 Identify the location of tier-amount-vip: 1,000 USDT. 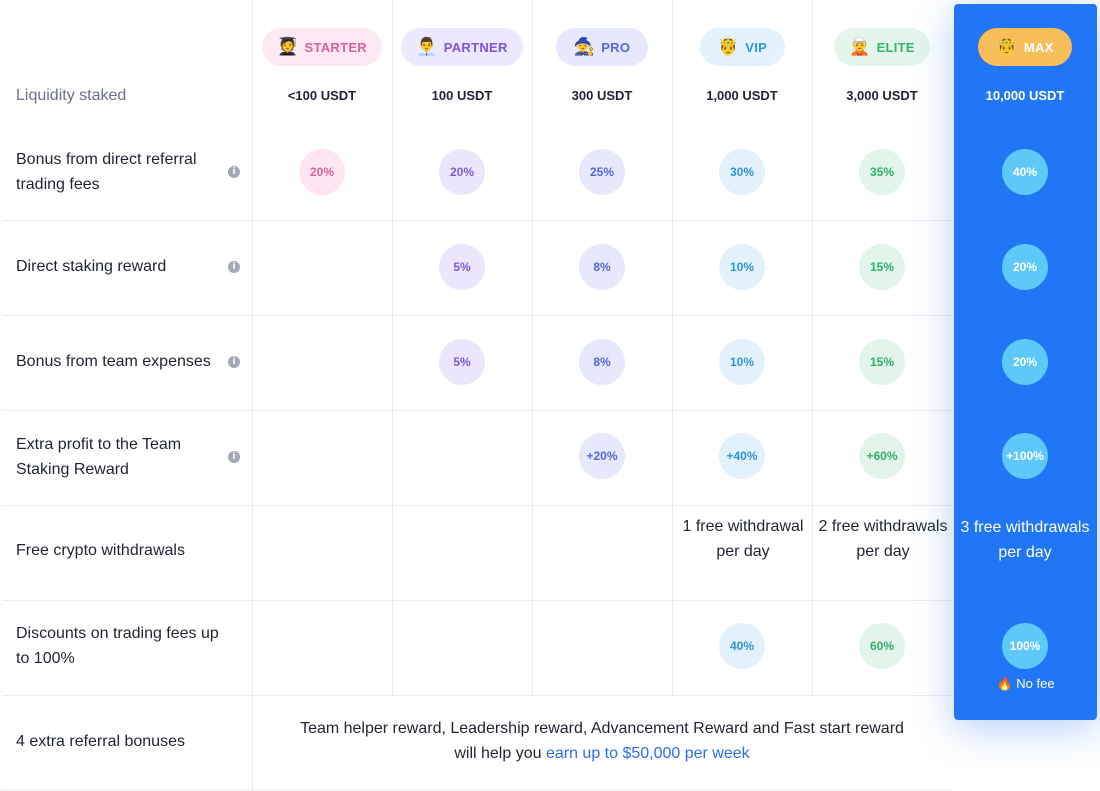
(742, 95).